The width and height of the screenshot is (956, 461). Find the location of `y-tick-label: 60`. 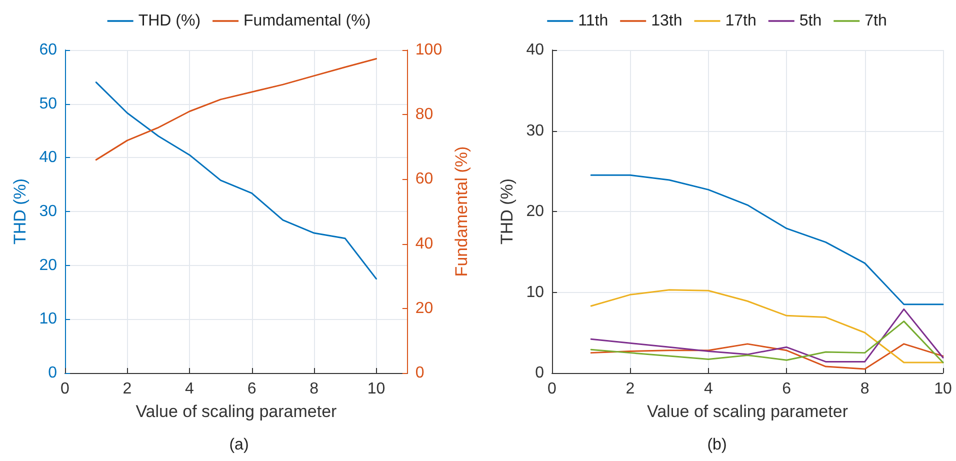

y-tick-label: 60 is located at coordinates (48, 50).